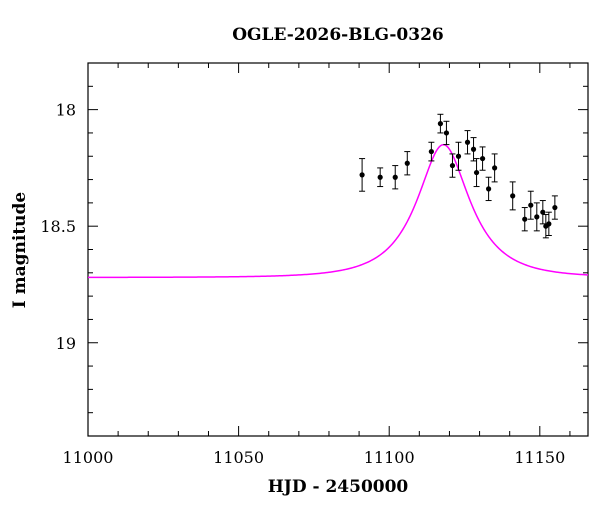 This screenshot has height=512, width=600. What do you see at coordinates (88, 457) in the screenshot?
I see `x-tick-label: 11000` at bounding box center [88, 457].